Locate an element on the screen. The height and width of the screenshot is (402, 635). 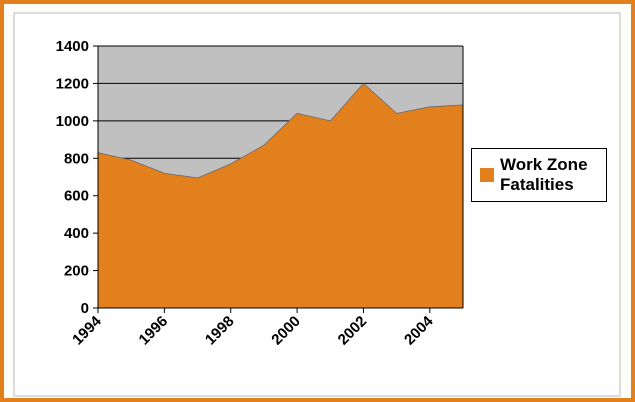
y-tick-label: 1200 is located at coordinates (72, 83).